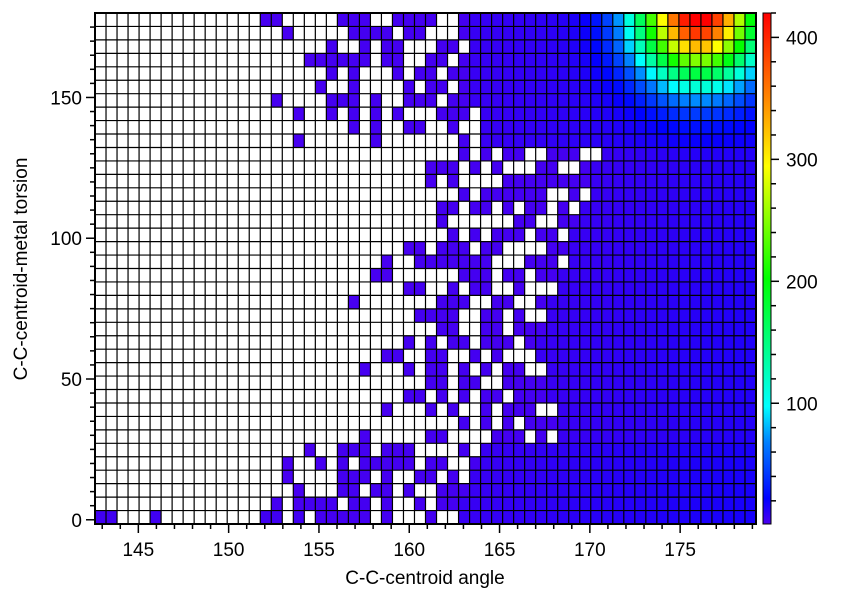  What do you see at coordinates (424, 578) in the screenshot?
I see `x-axis-title: C-C-centroid angle` at bounding box center [424, 578].